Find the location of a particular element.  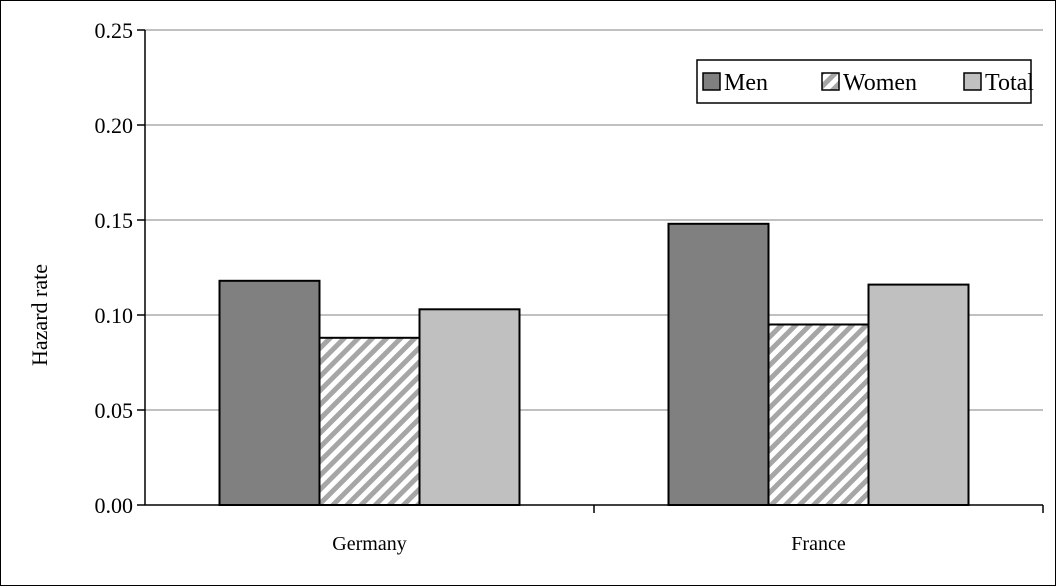

legend-swatch-total is located at coordinates (972, 81).